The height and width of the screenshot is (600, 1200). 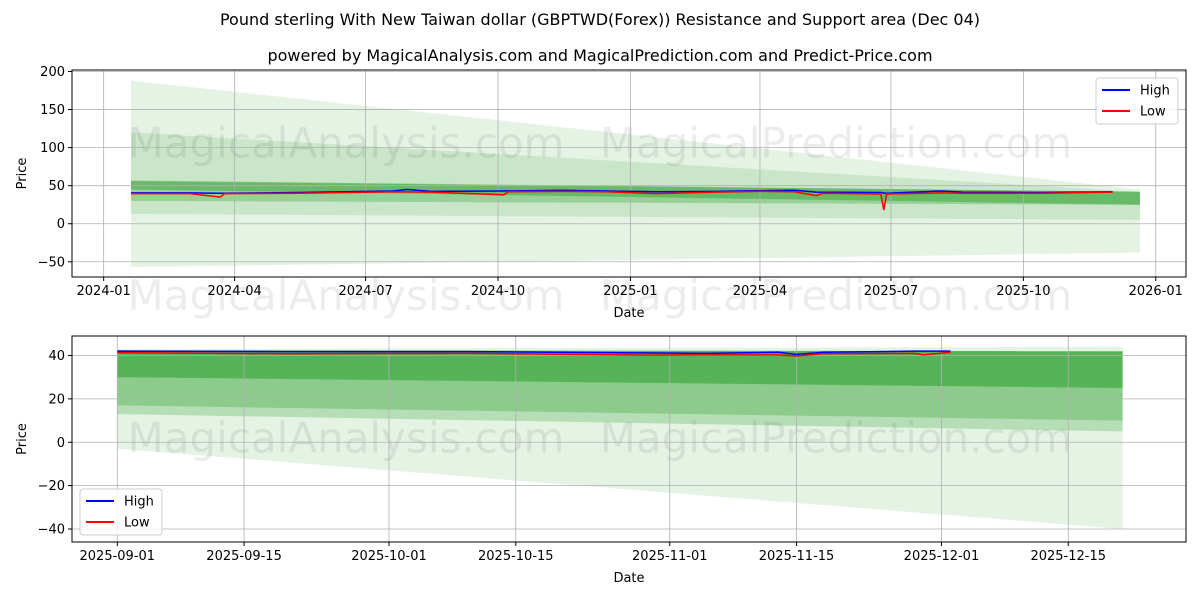 What do you see at coordinates (52, 110) in the screenshot?
I see `y-tick-label: 150` at bounding box center [52, 110].